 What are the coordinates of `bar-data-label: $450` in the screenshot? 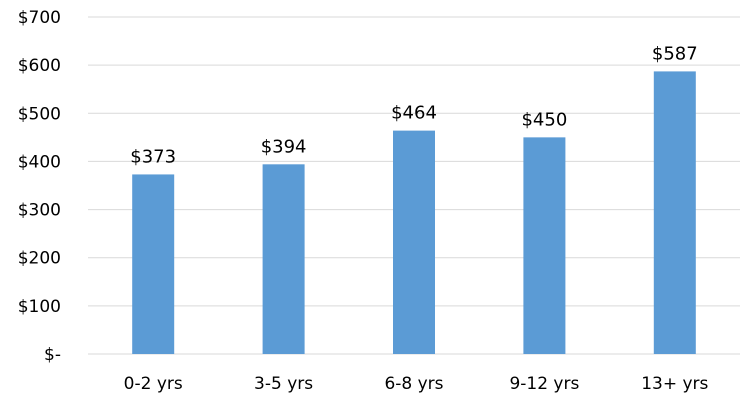 It's located at (544, 119).